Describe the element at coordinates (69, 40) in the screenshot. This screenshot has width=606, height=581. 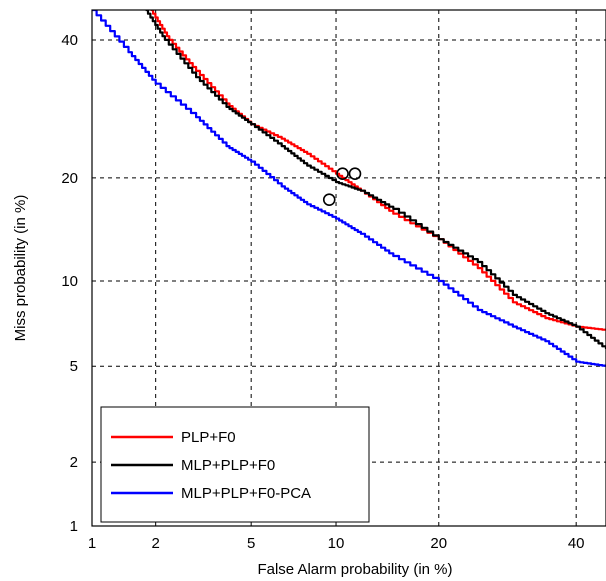
I see `y-tick-label: 40` at that location.